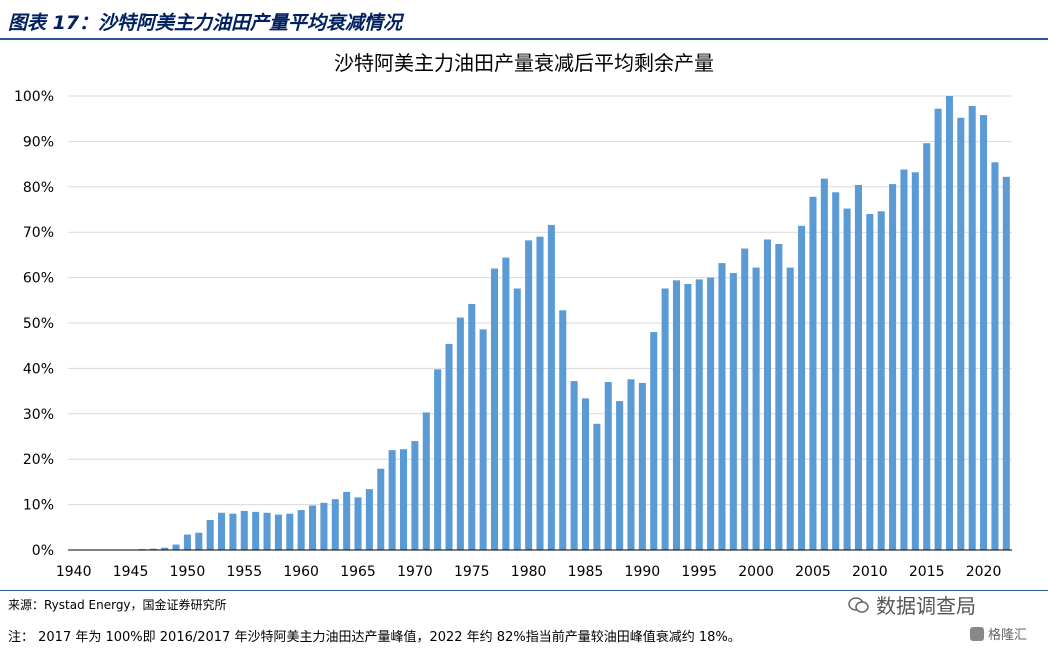 The height and width of the screenshot is (648, 1048). What do you see at coordinates (995, 356) in the screenshot?
I see `bar-2021` at bounding box center [995, 356].